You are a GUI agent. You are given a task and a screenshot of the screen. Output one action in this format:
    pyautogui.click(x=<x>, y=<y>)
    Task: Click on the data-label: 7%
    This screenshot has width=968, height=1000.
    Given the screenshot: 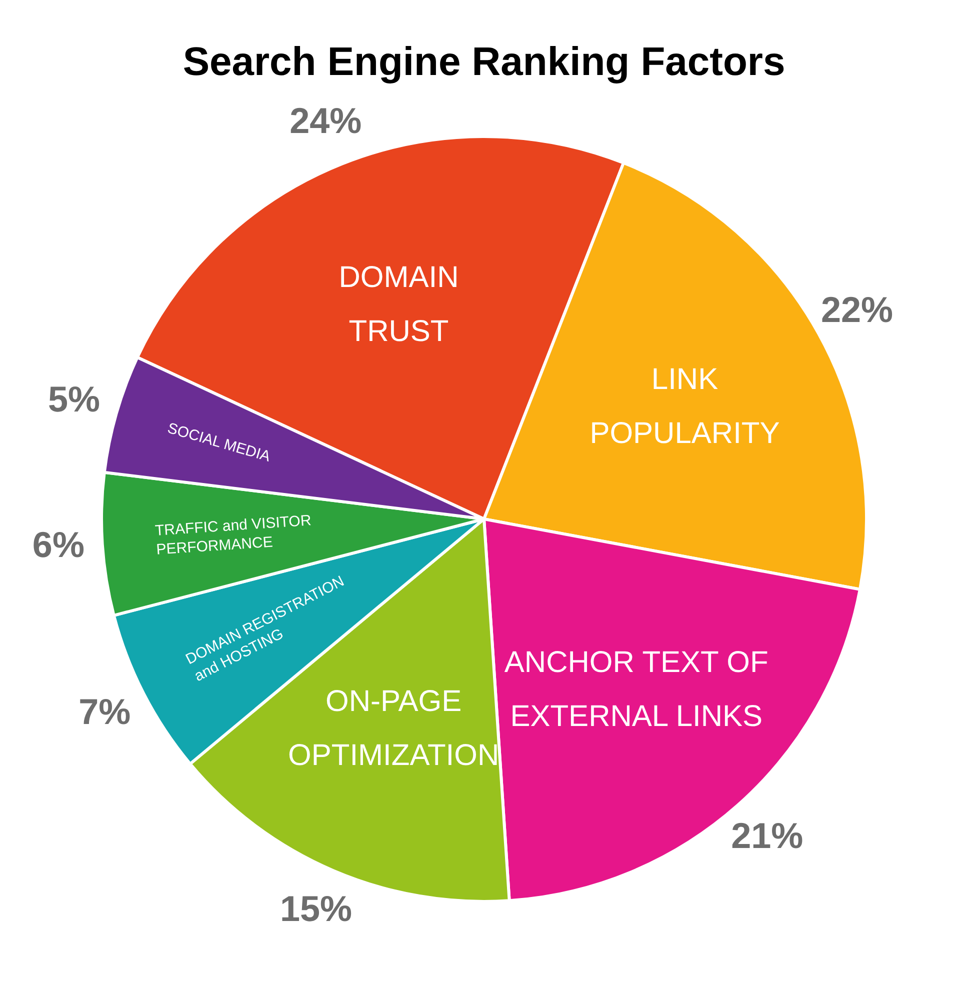 What is the action you would take?
    pyautogui.click(x=104, y=711)
    